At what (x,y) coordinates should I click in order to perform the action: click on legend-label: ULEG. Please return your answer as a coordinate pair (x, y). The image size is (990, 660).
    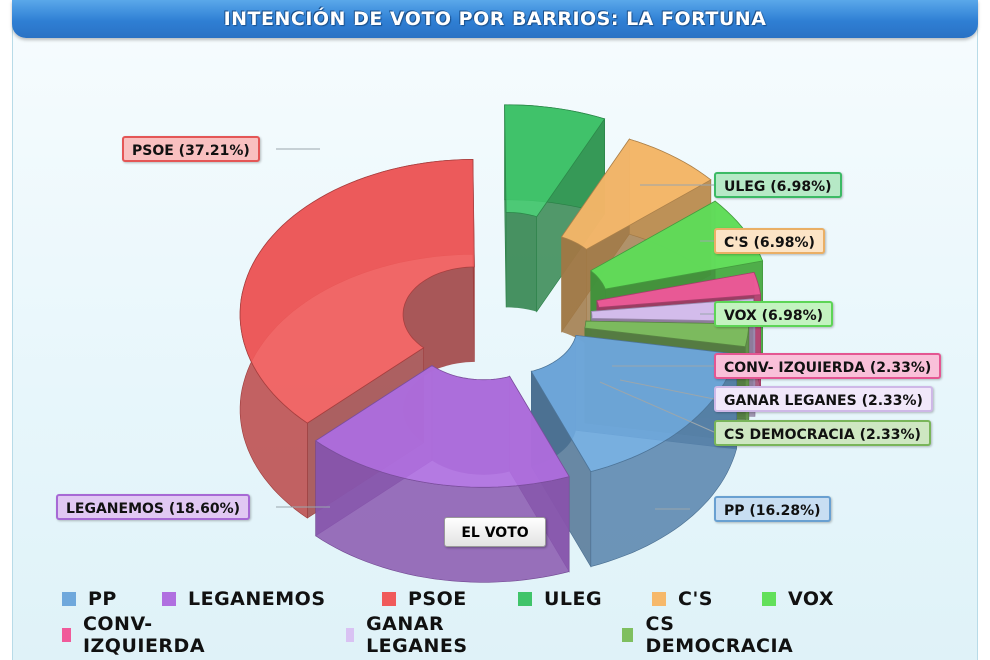
    Looking at the image, I should click on (573, 599).